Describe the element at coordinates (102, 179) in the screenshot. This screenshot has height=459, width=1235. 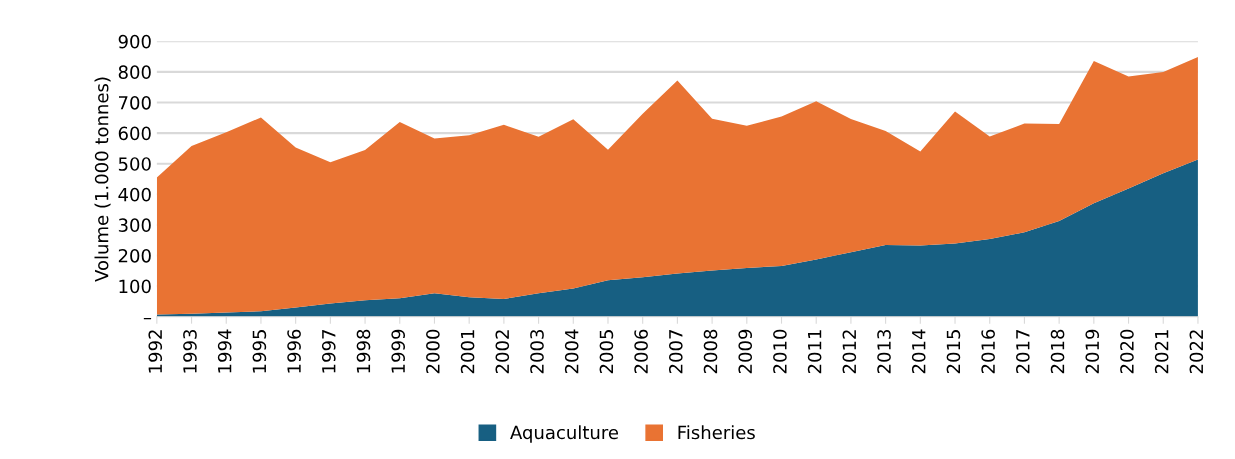
I see `y-axis-title: Volume (1.000 tonnes)` at that location.